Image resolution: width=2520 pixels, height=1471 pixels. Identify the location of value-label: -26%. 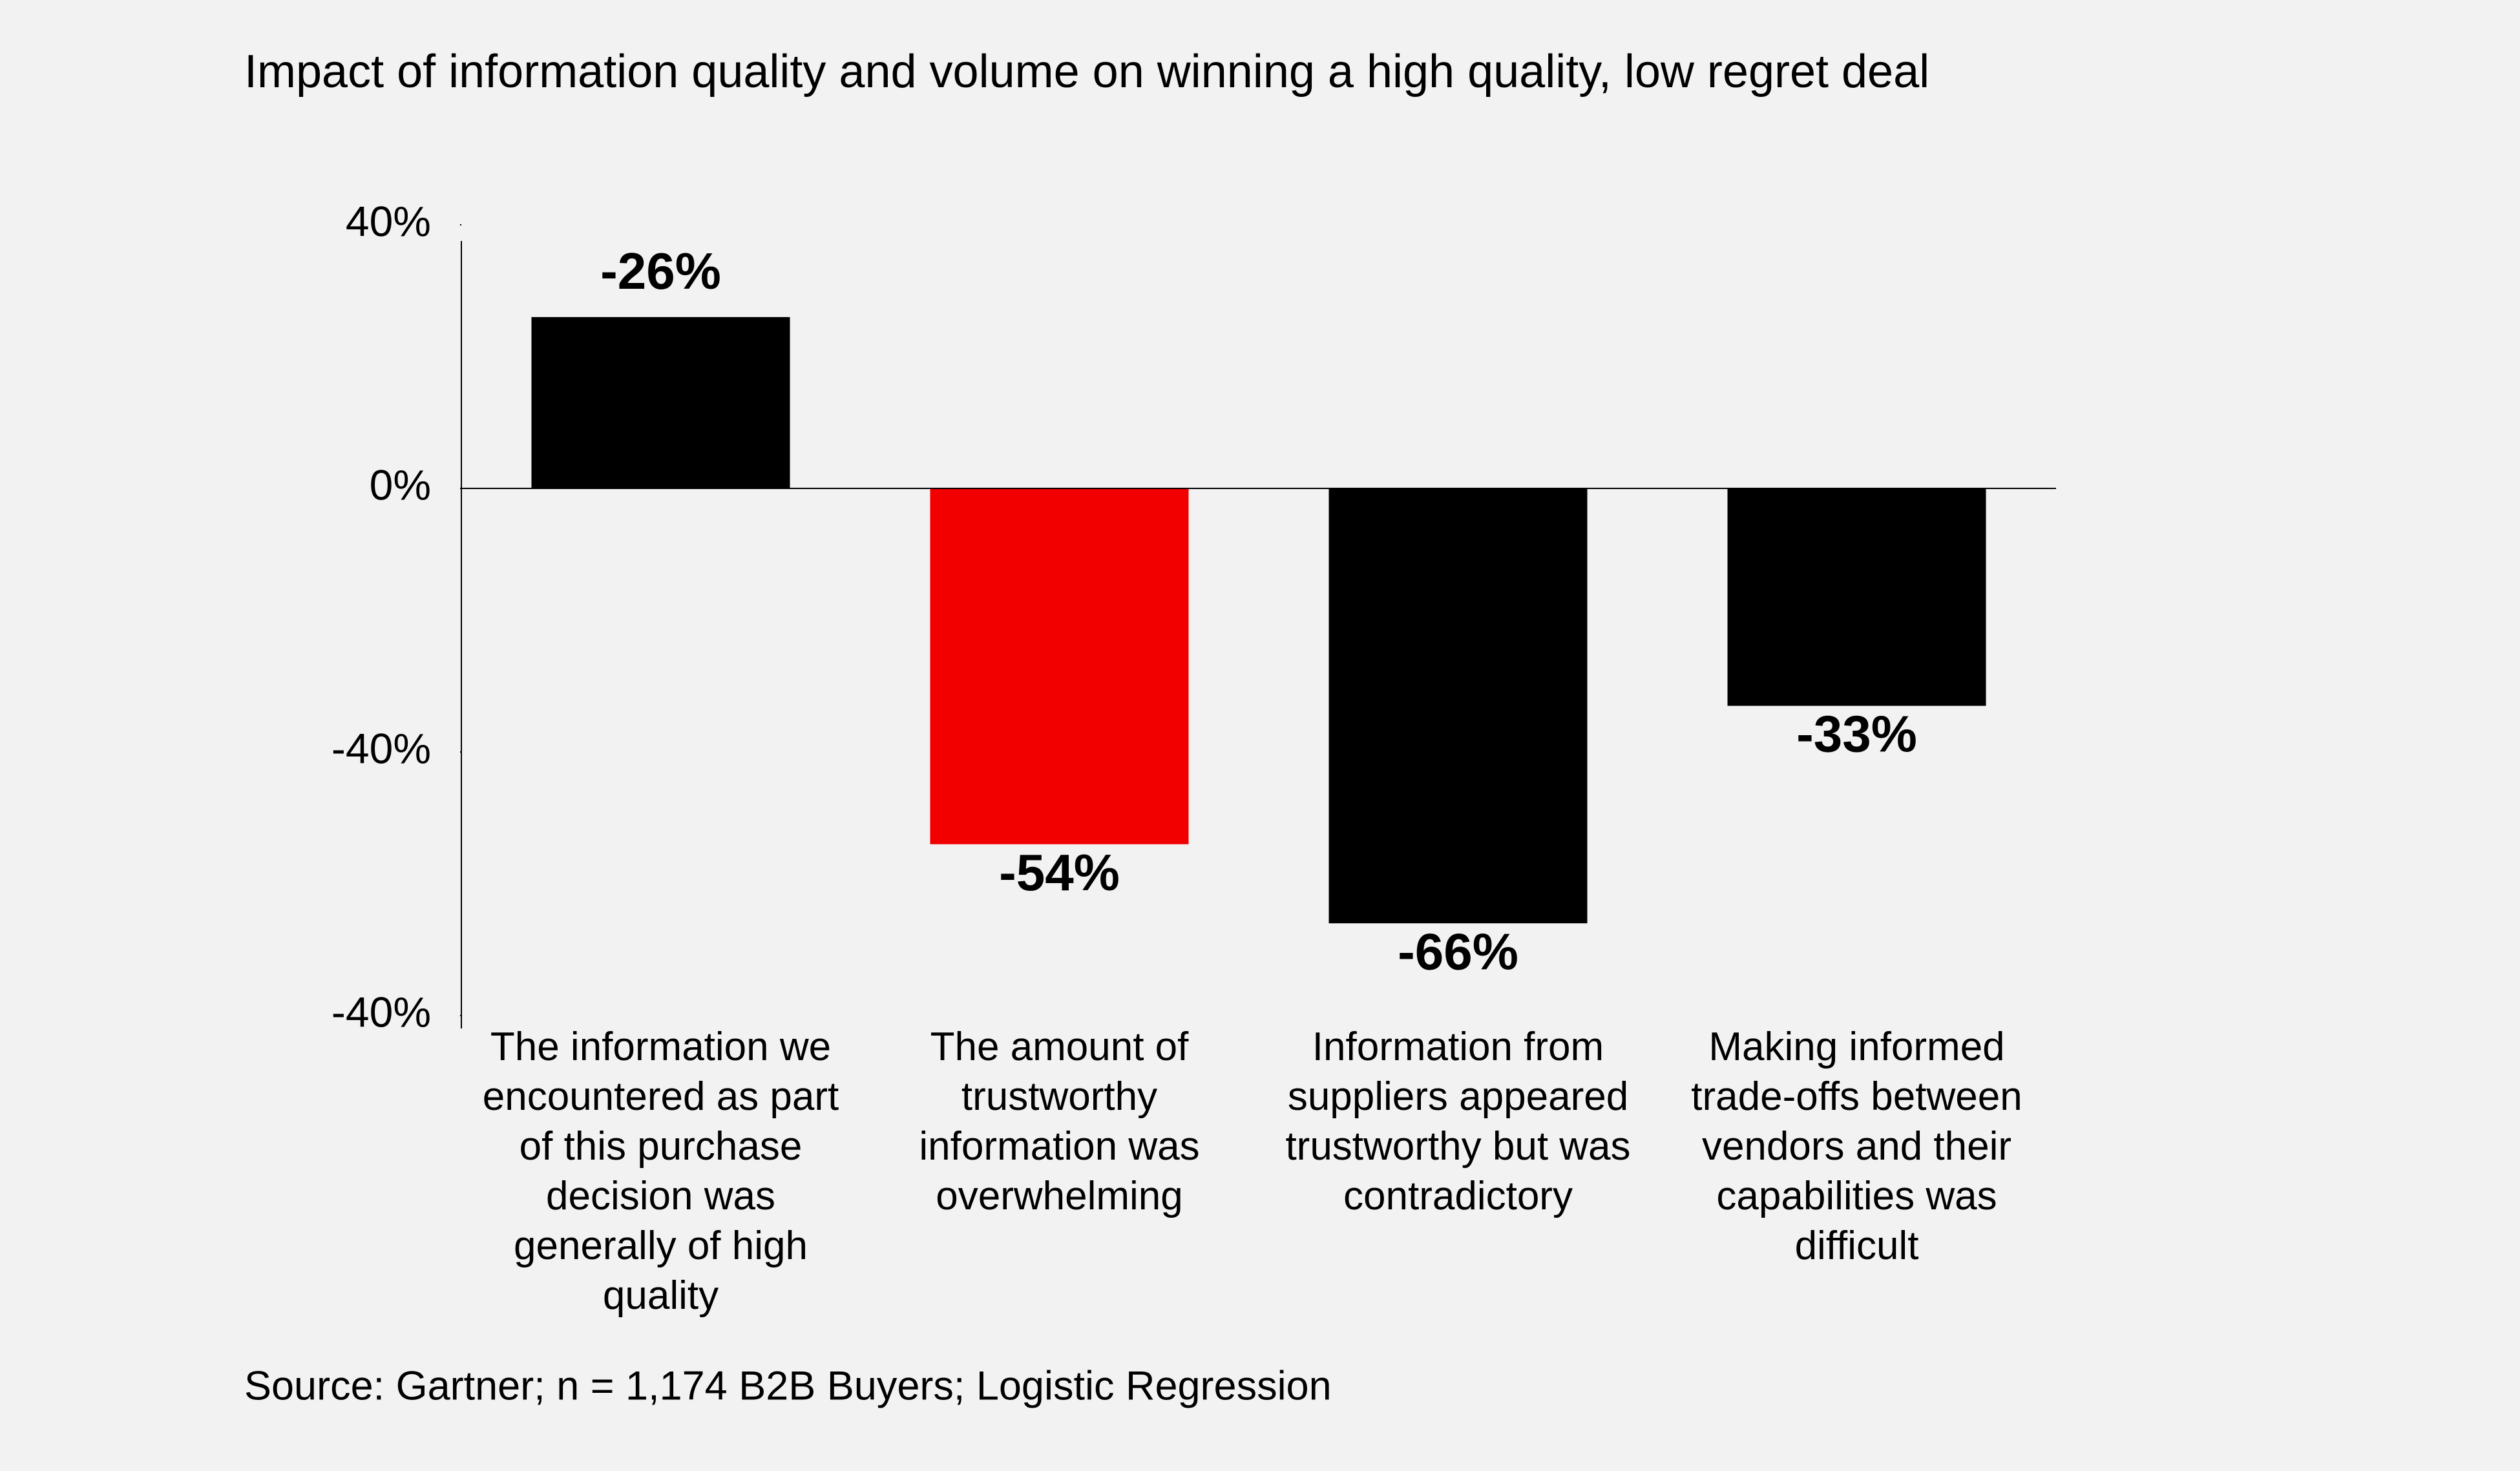
(660, 271).